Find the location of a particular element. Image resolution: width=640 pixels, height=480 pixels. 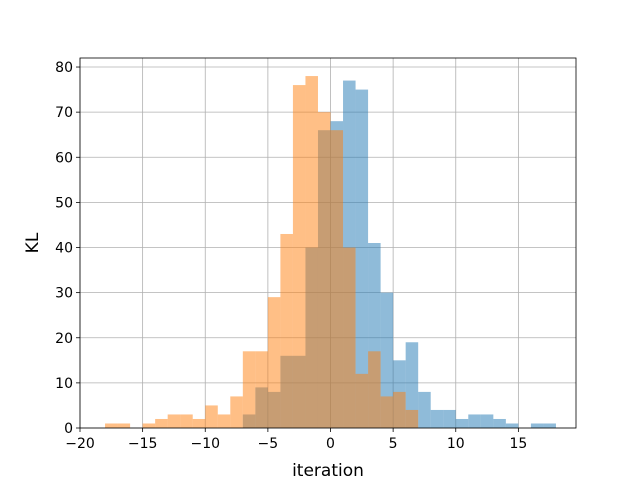

x-tick-label: 0 is located at coordinates (330, 444).